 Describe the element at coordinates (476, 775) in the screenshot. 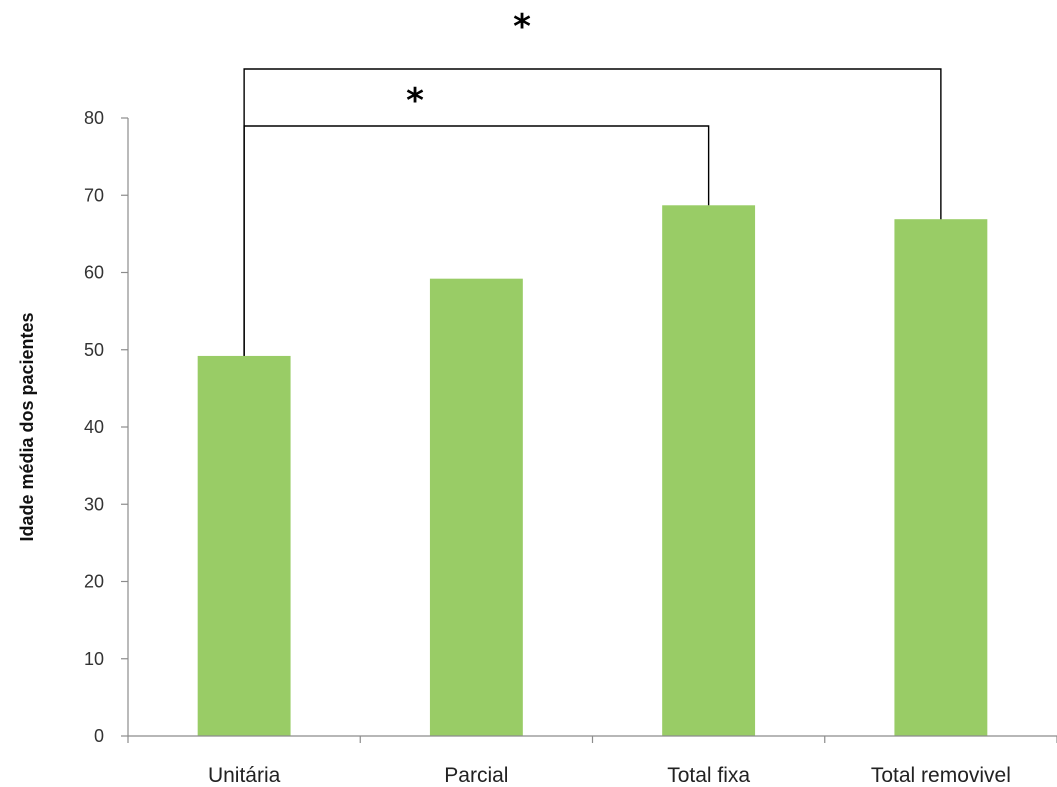

I see `x-category-label: Parcial` at that location.